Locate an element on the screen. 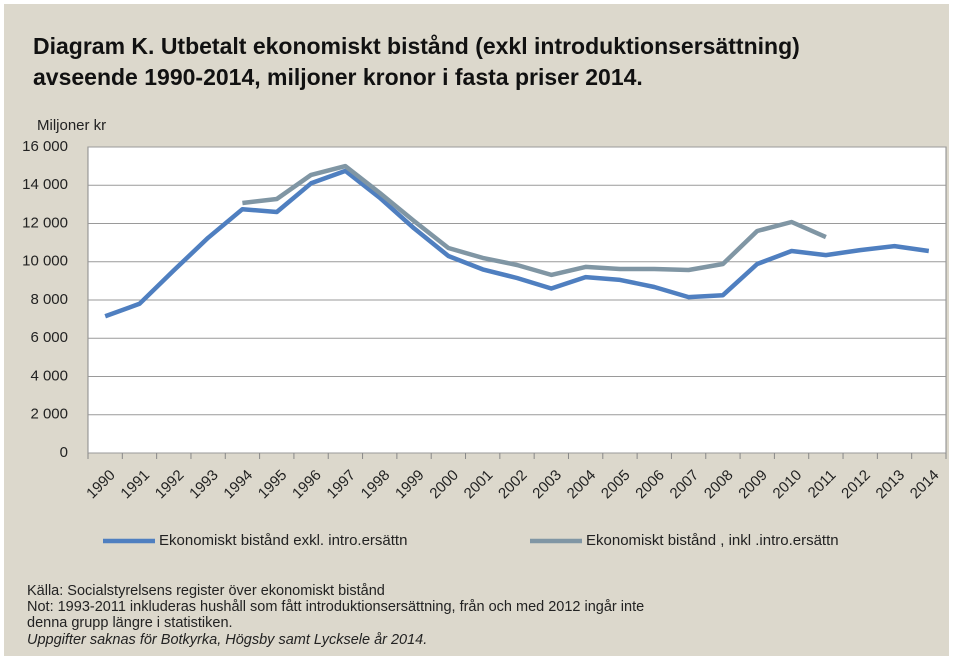 The width and height of the screenshot is (953, 660). y-tick-label: 4 000 is located at coordinates (49, 375).